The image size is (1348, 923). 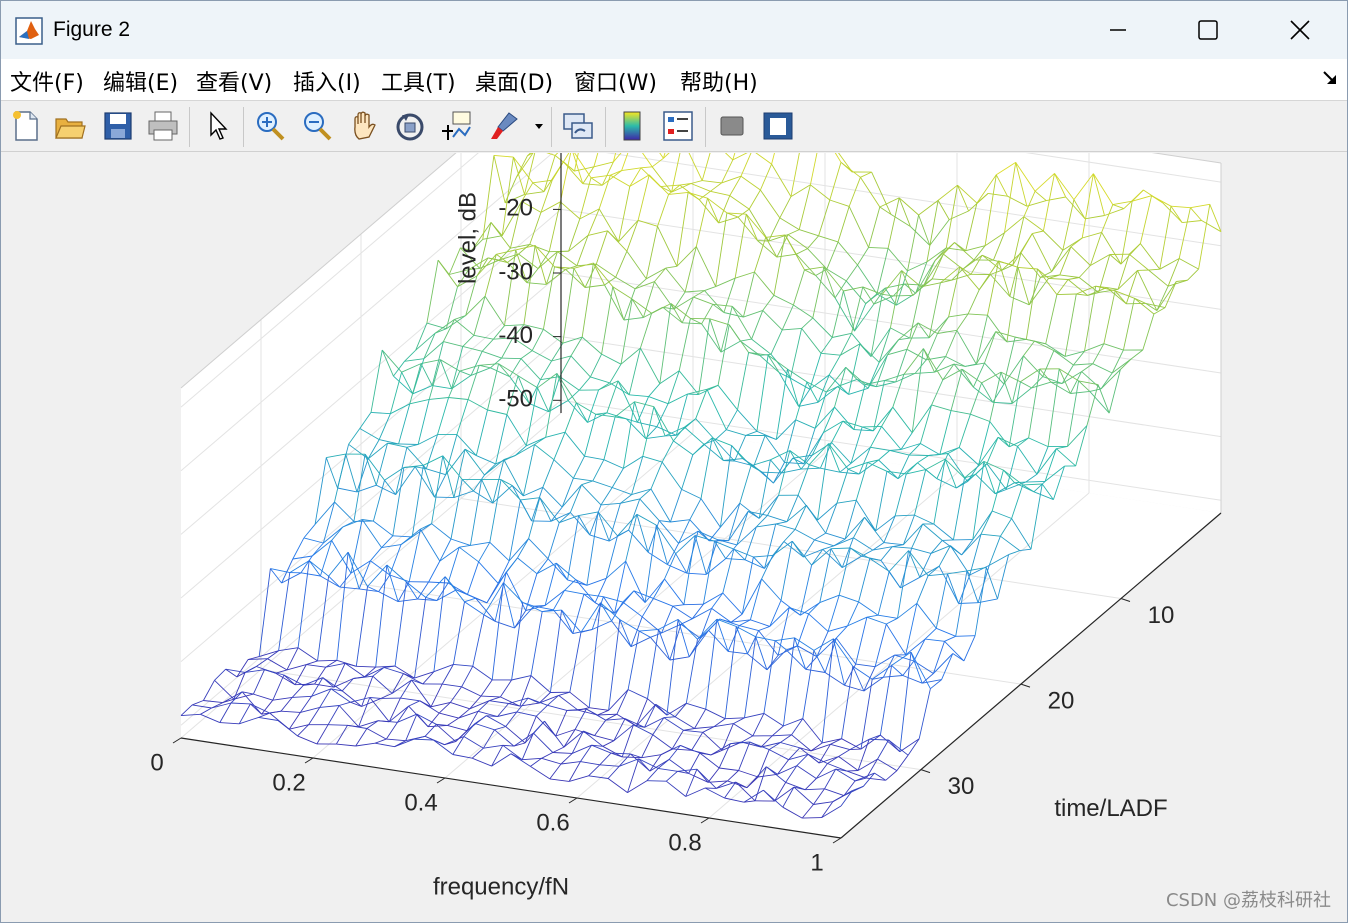 What do you see at coordinates (410, 126) in the screenshot?
I see `rotate-3d-icon` at bounding box center [410, 126].